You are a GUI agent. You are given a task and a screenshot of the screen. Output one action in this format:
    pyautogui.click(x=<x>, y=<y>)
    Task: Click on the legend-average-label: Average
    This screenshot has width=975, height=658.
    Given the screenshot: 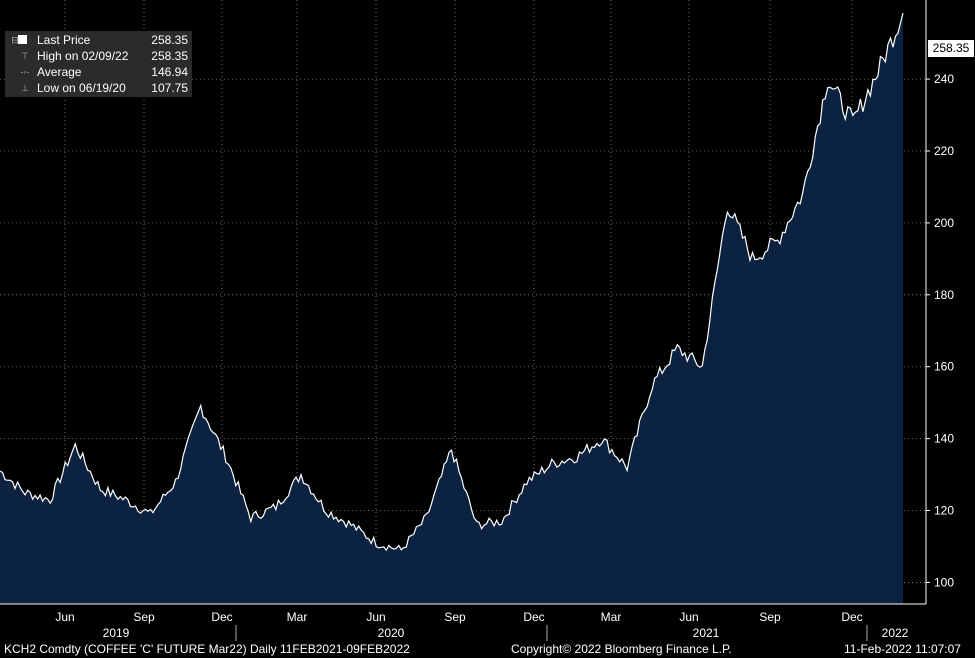 What is the action you would take?
    pyautogui.click(x=59, y=72)
    